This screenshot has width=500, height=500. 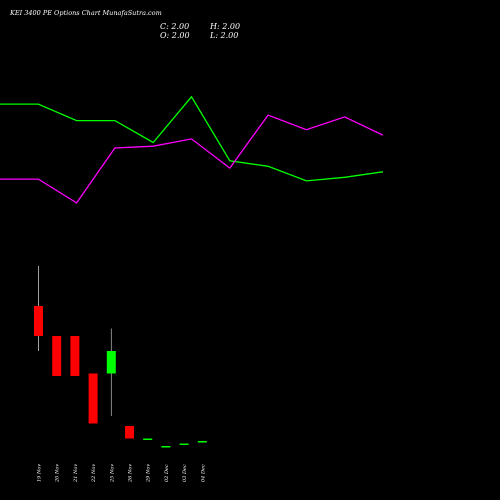 I want to click on x-tick-label: 29 Nov, so click(x=149, y=473).